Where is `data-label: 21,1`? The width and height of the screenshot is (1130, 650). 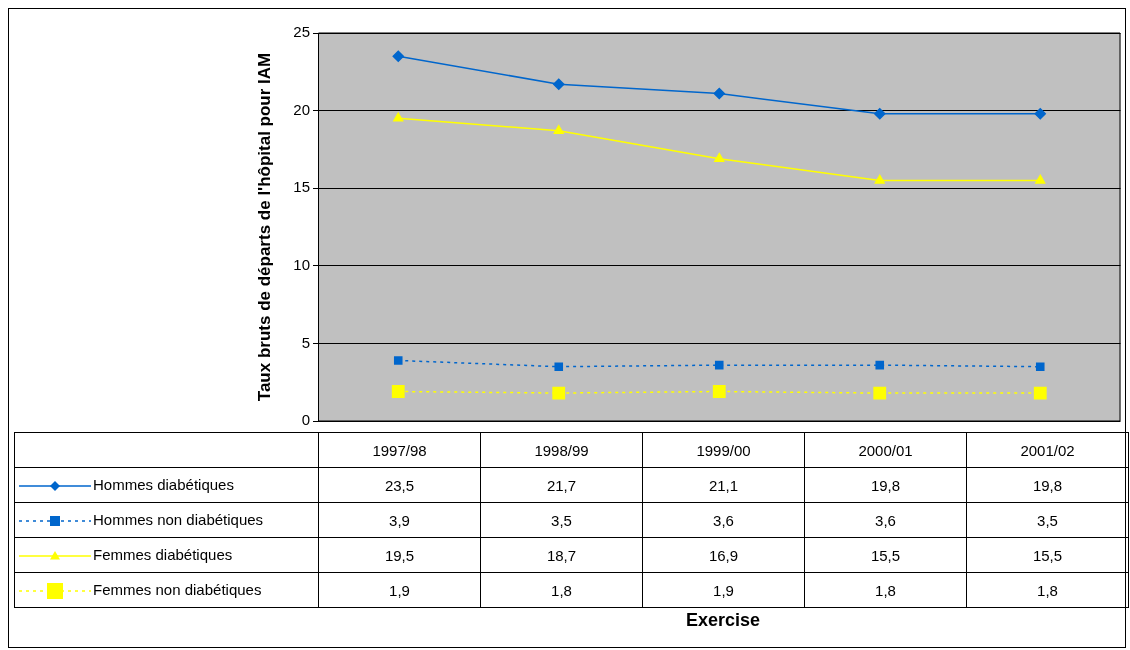 data-label: 21,1 is located at coordinates (723, 485).